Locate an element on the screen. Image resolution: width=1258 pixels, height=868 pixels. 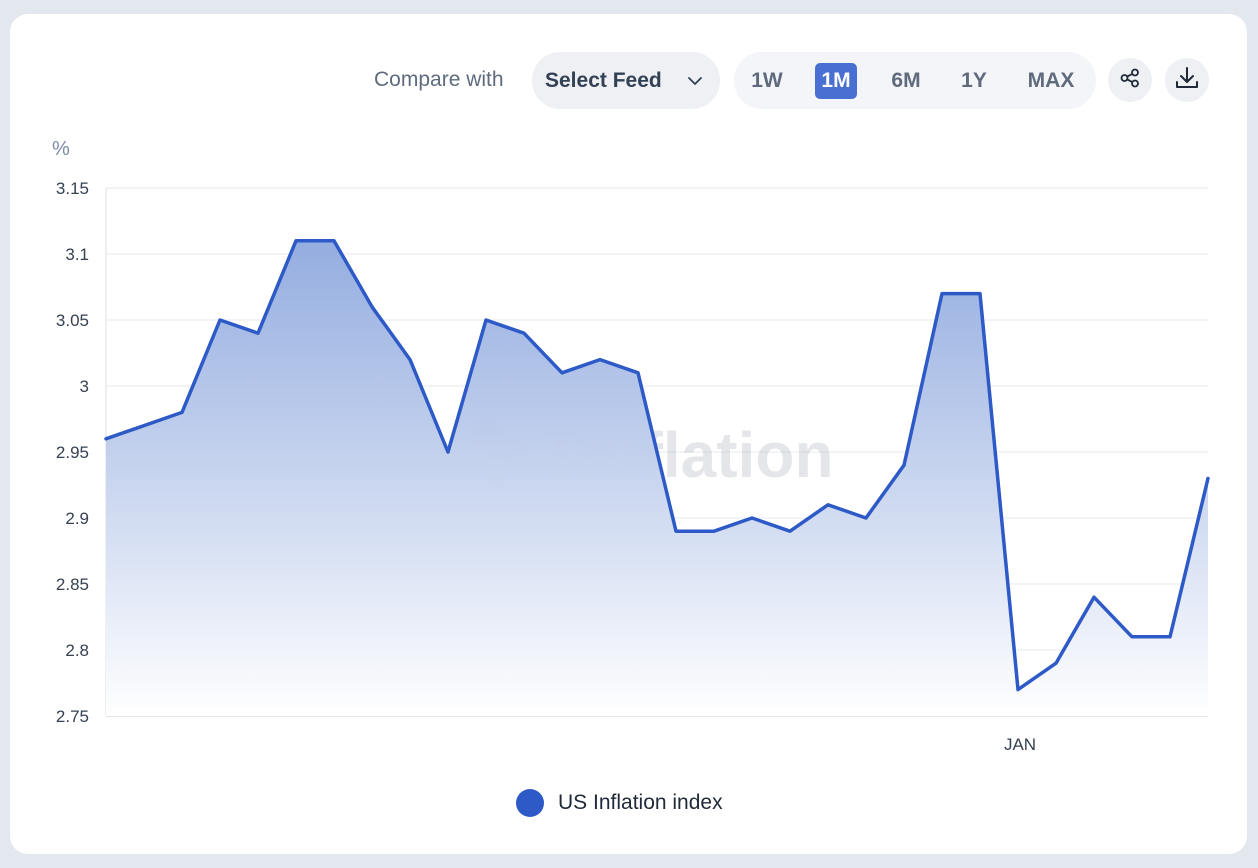
y-tick-label: 2.95 is located at coordinates (72, 452).